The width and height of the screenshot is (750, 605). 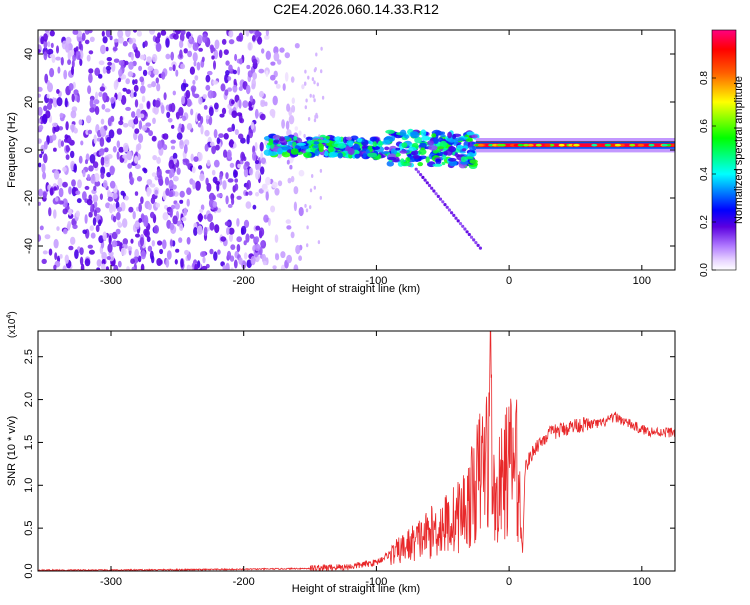 I want to click on snr-y-tick-group: 0.5, so click(x=29, y=527).